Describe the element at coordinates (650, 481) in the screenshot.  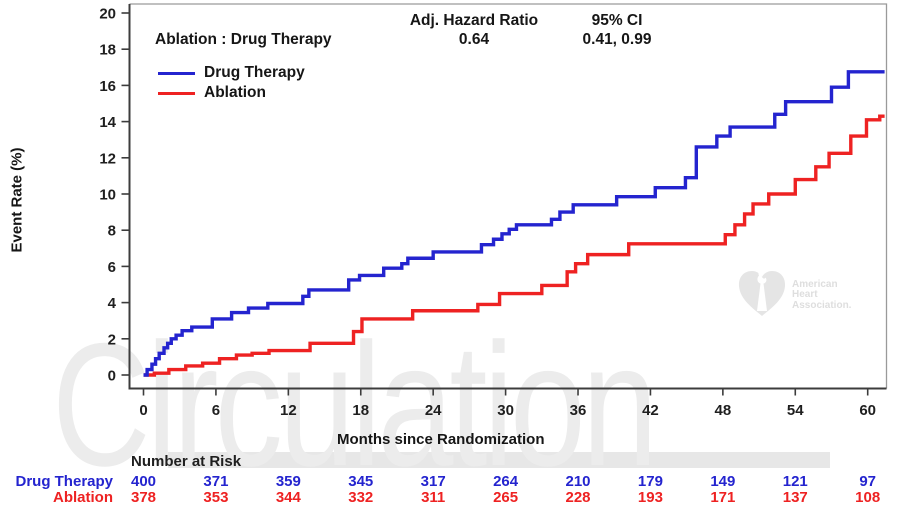
I see `risk-value-drug-therapy-m42: 179` at that location.